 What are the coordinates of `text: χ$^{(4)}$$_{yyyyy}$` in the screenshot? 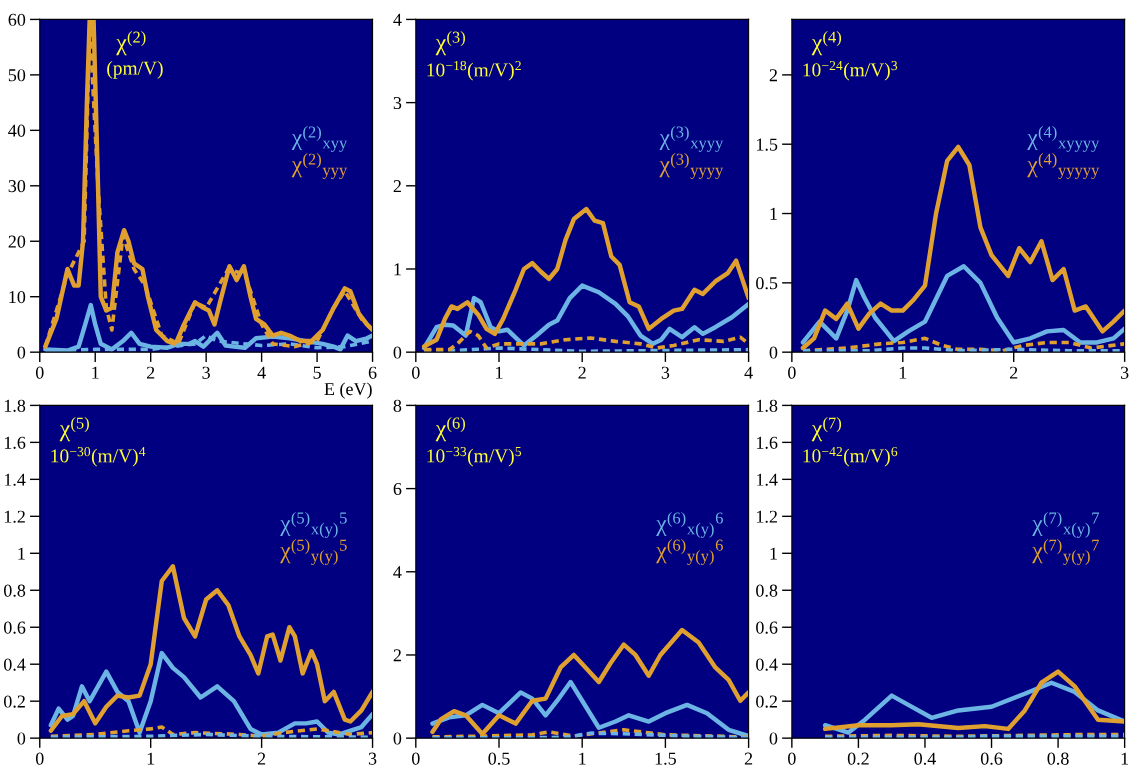 It's located at (1063, 166).